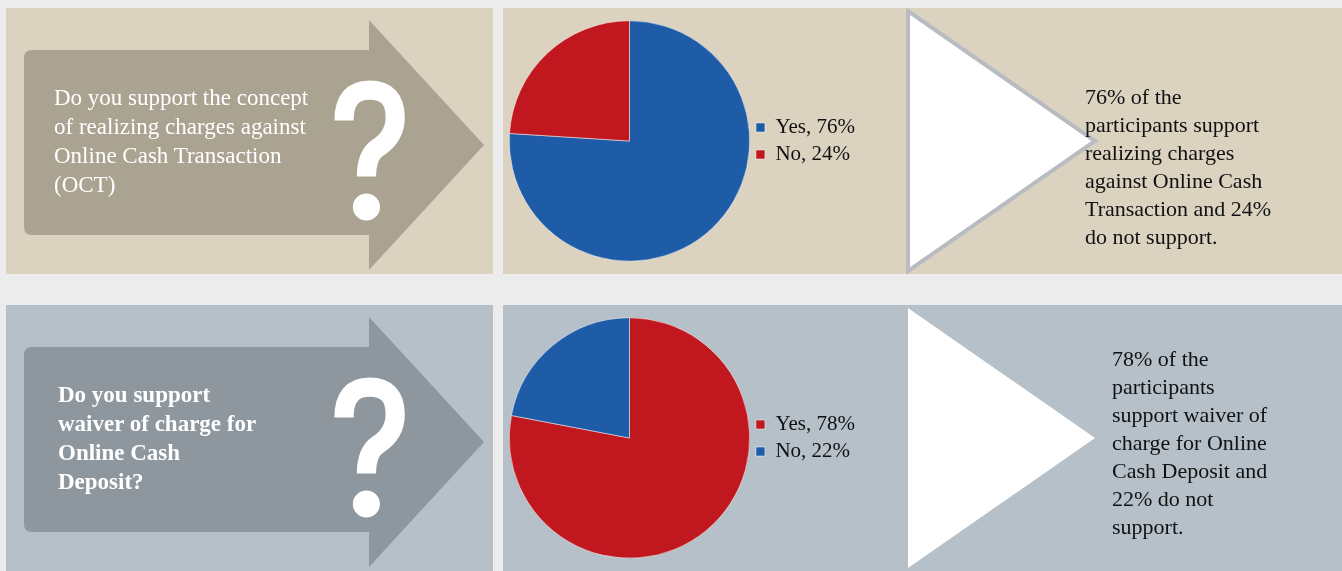  I want to click on text: 76% of the participants support realizing charges against Online Cash Transaction and 24% do not support., so click(1179, 167).